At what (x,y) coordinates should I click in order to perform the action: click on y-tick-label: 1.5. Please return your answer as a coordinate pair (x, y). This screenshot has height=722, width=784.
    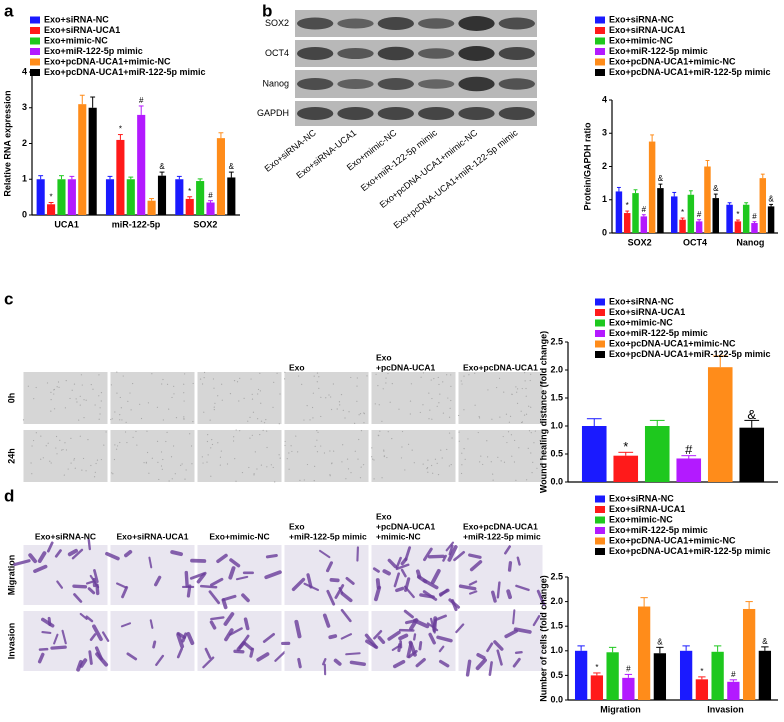
    Looking at the image, I should click on (556, 626).